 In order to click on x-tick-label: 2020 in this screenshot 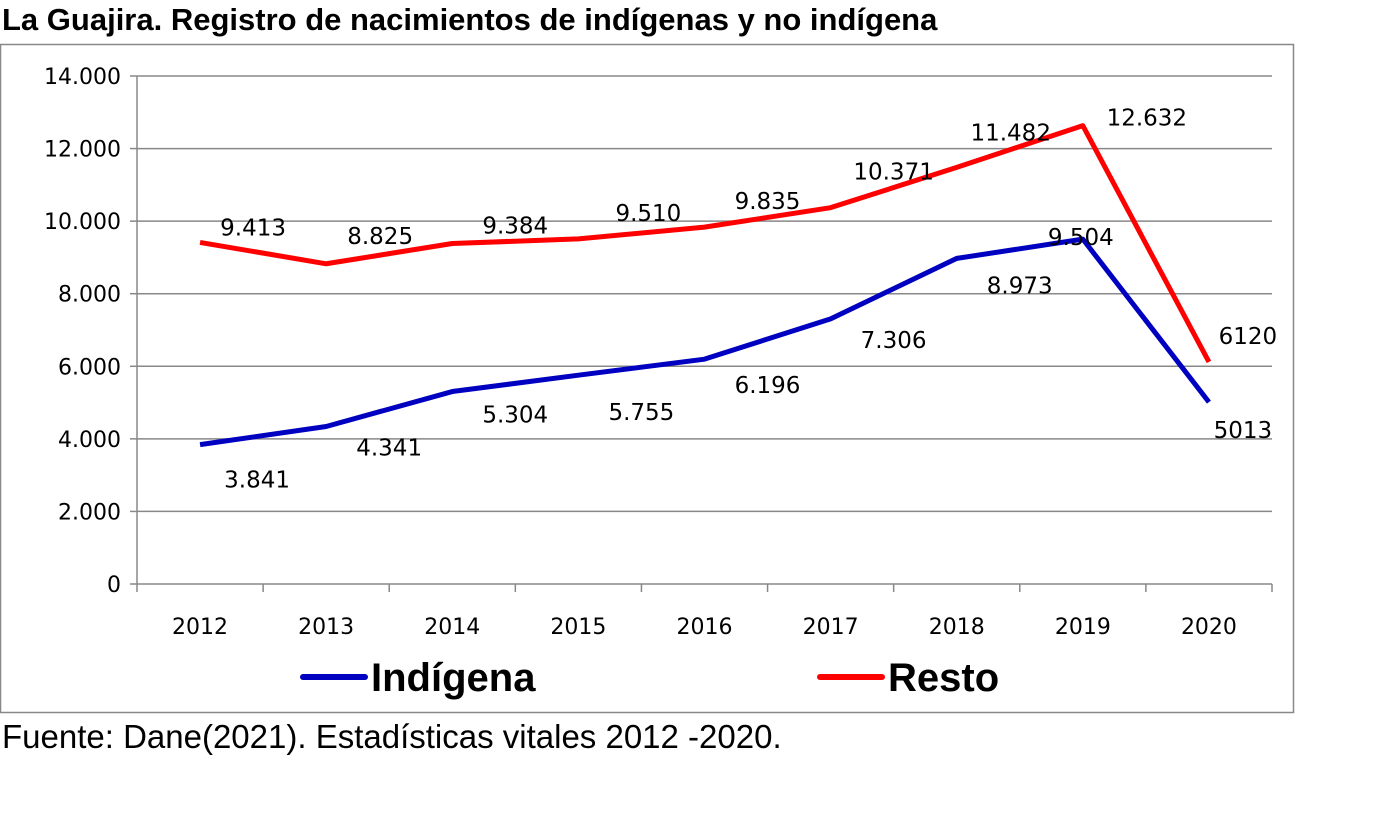, I will do `click(1209, 627)`.